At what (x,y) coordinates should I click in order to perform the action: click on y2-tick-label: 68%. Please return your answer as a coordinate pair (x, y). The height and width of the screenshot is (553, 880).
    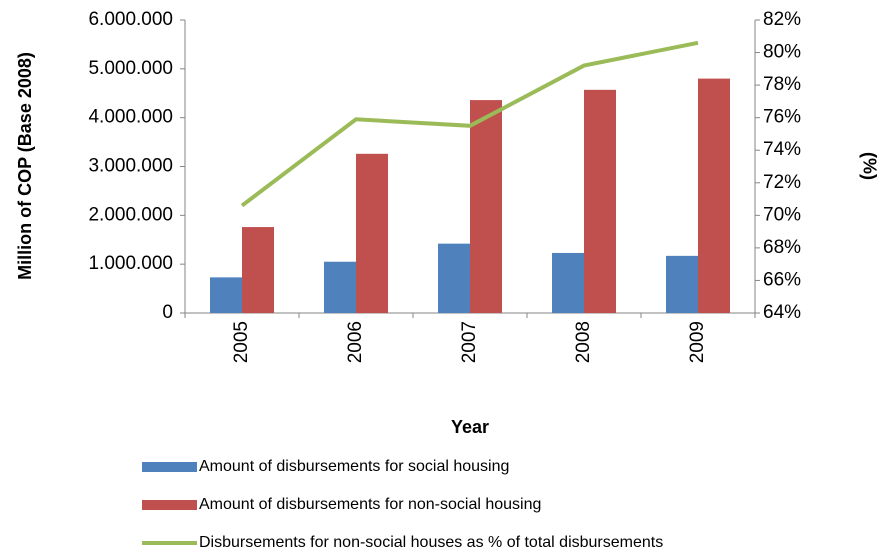
    Looking at the image, I should click on (782, 247).